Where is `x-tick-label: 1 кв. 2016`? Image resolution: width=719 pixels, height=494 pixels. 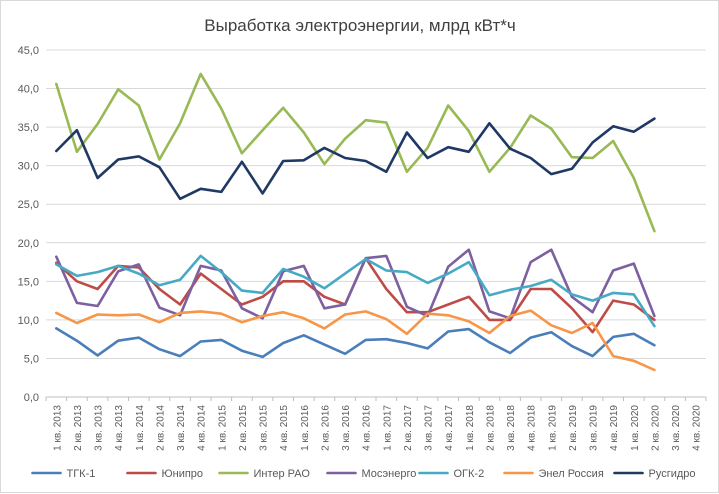
x-tick-label: 1 кв. 2016 is located at coordinates (305, 428).